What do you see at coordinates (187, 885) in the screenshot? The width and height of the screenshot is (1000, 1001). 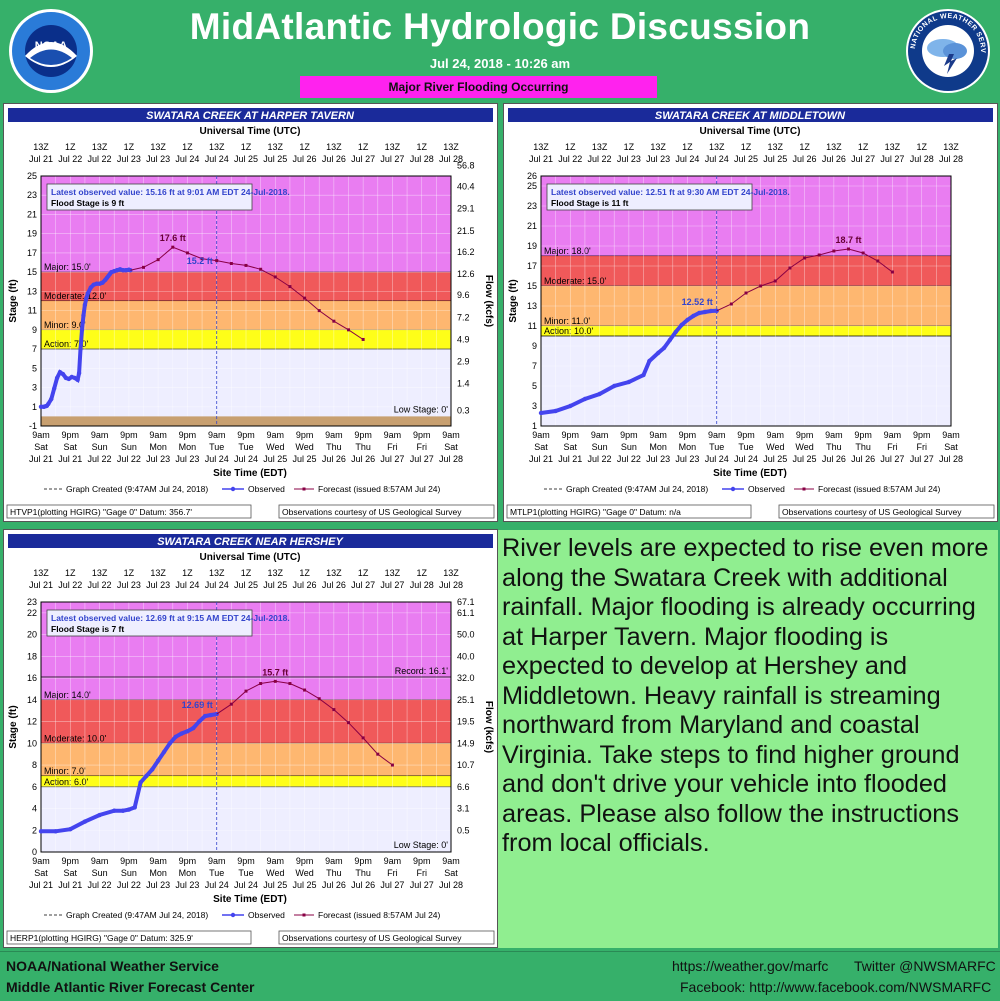 I see `edt-tick-date: Jul 23` at bounding box center [187, 885].